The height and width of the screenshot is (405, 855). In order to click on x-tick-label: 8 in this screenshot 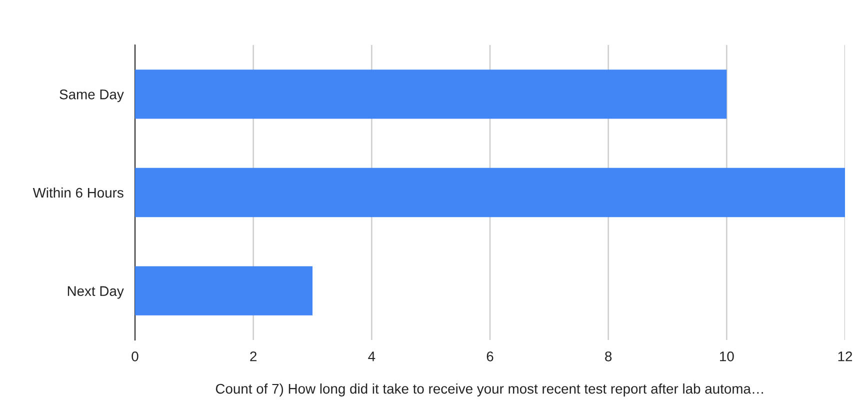, I will do `click(608, 356)`.